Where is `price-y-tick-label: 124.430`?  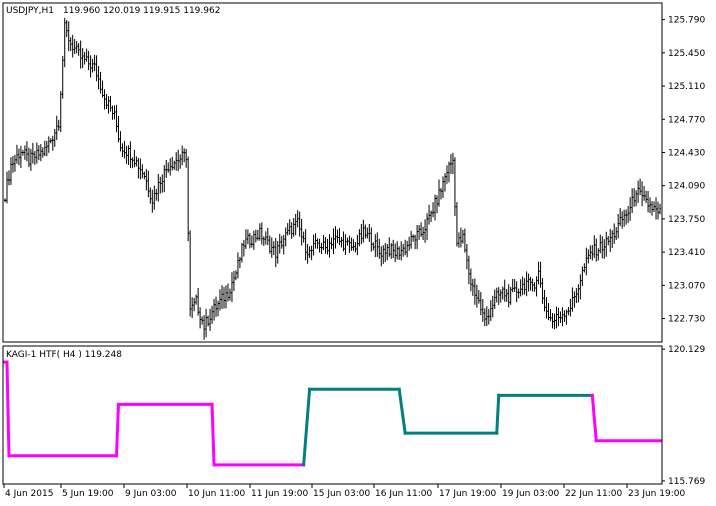 price-y-tick-label: 124.430 is located at coordinates (686, 153).